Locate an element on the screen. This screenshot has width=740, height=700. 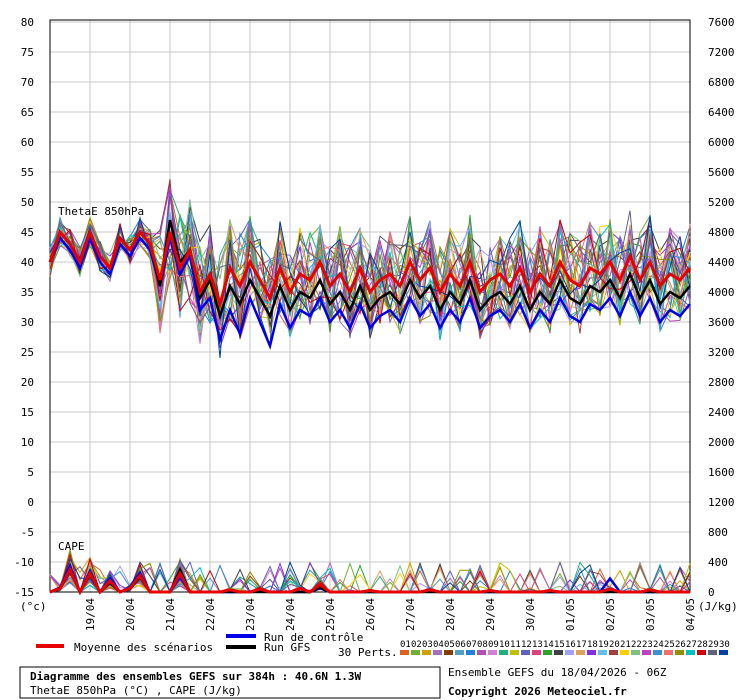
y-tick-label: 10 is located at coordinates (27, 442).